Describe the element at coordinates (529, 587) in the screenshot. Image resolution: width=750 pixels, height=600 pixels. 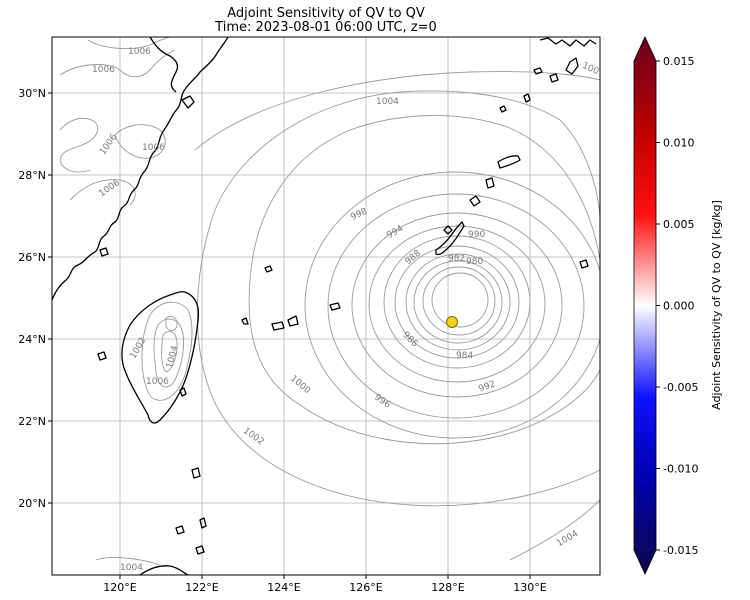
I see `lon-tick-label: 130°E` at that location.